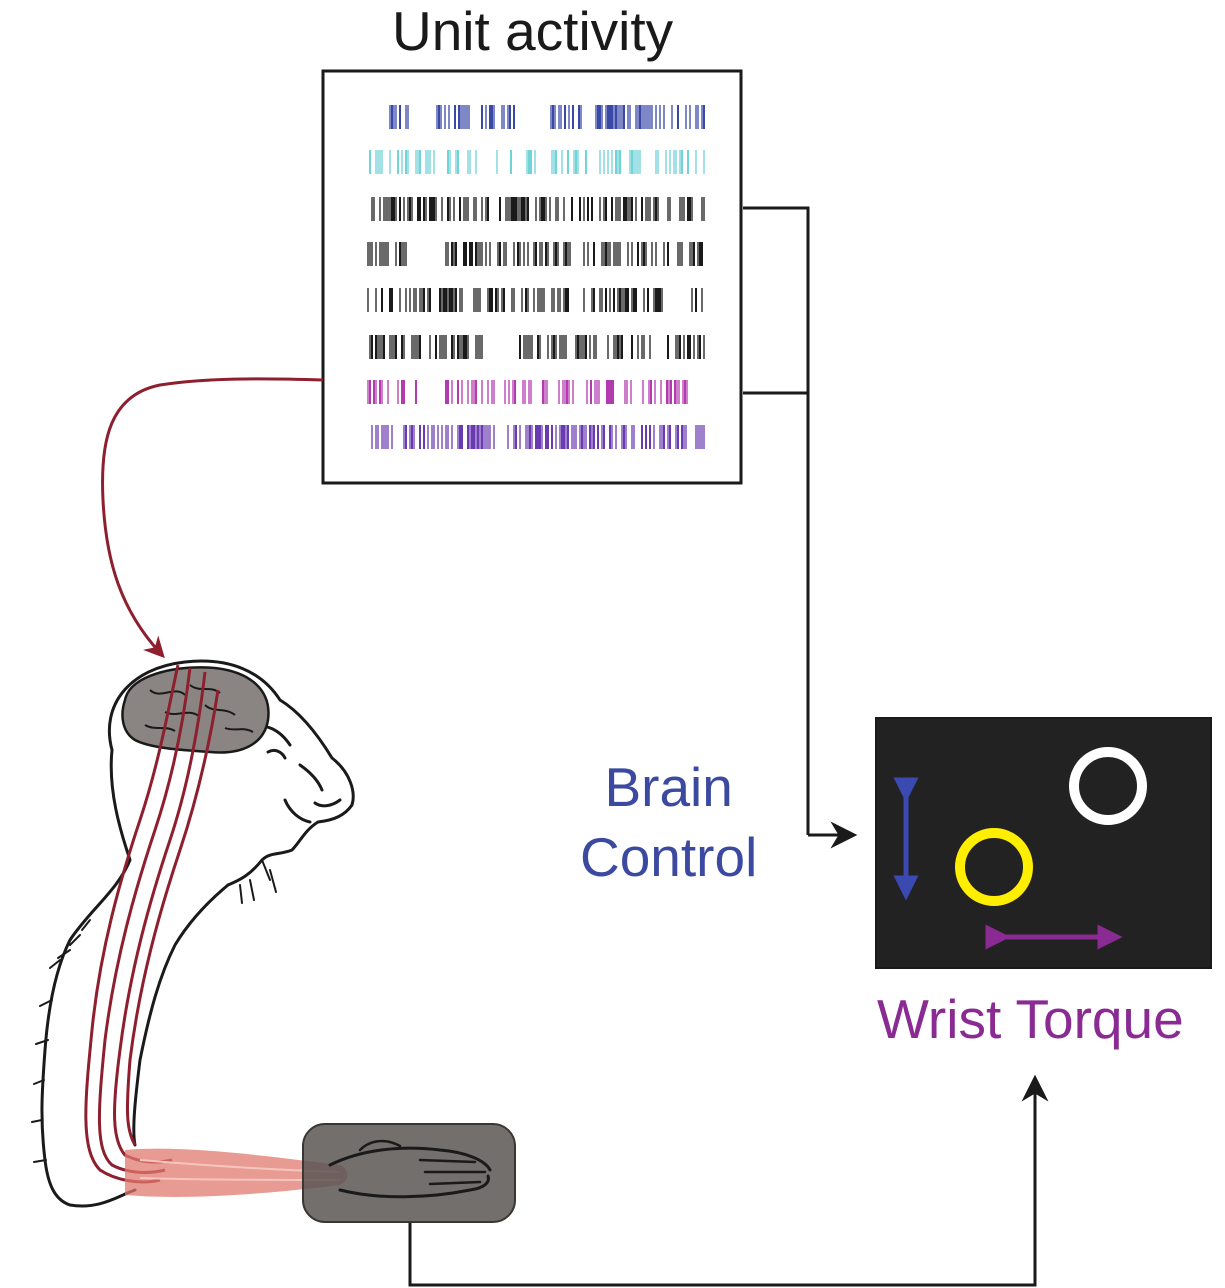 Image resolution: width=1225 pixels, height=1288 pixels. What do you see at coordinates (193, 933) in the screenshot?
I see `monkey-drawing` at bounding box center [193, 933].